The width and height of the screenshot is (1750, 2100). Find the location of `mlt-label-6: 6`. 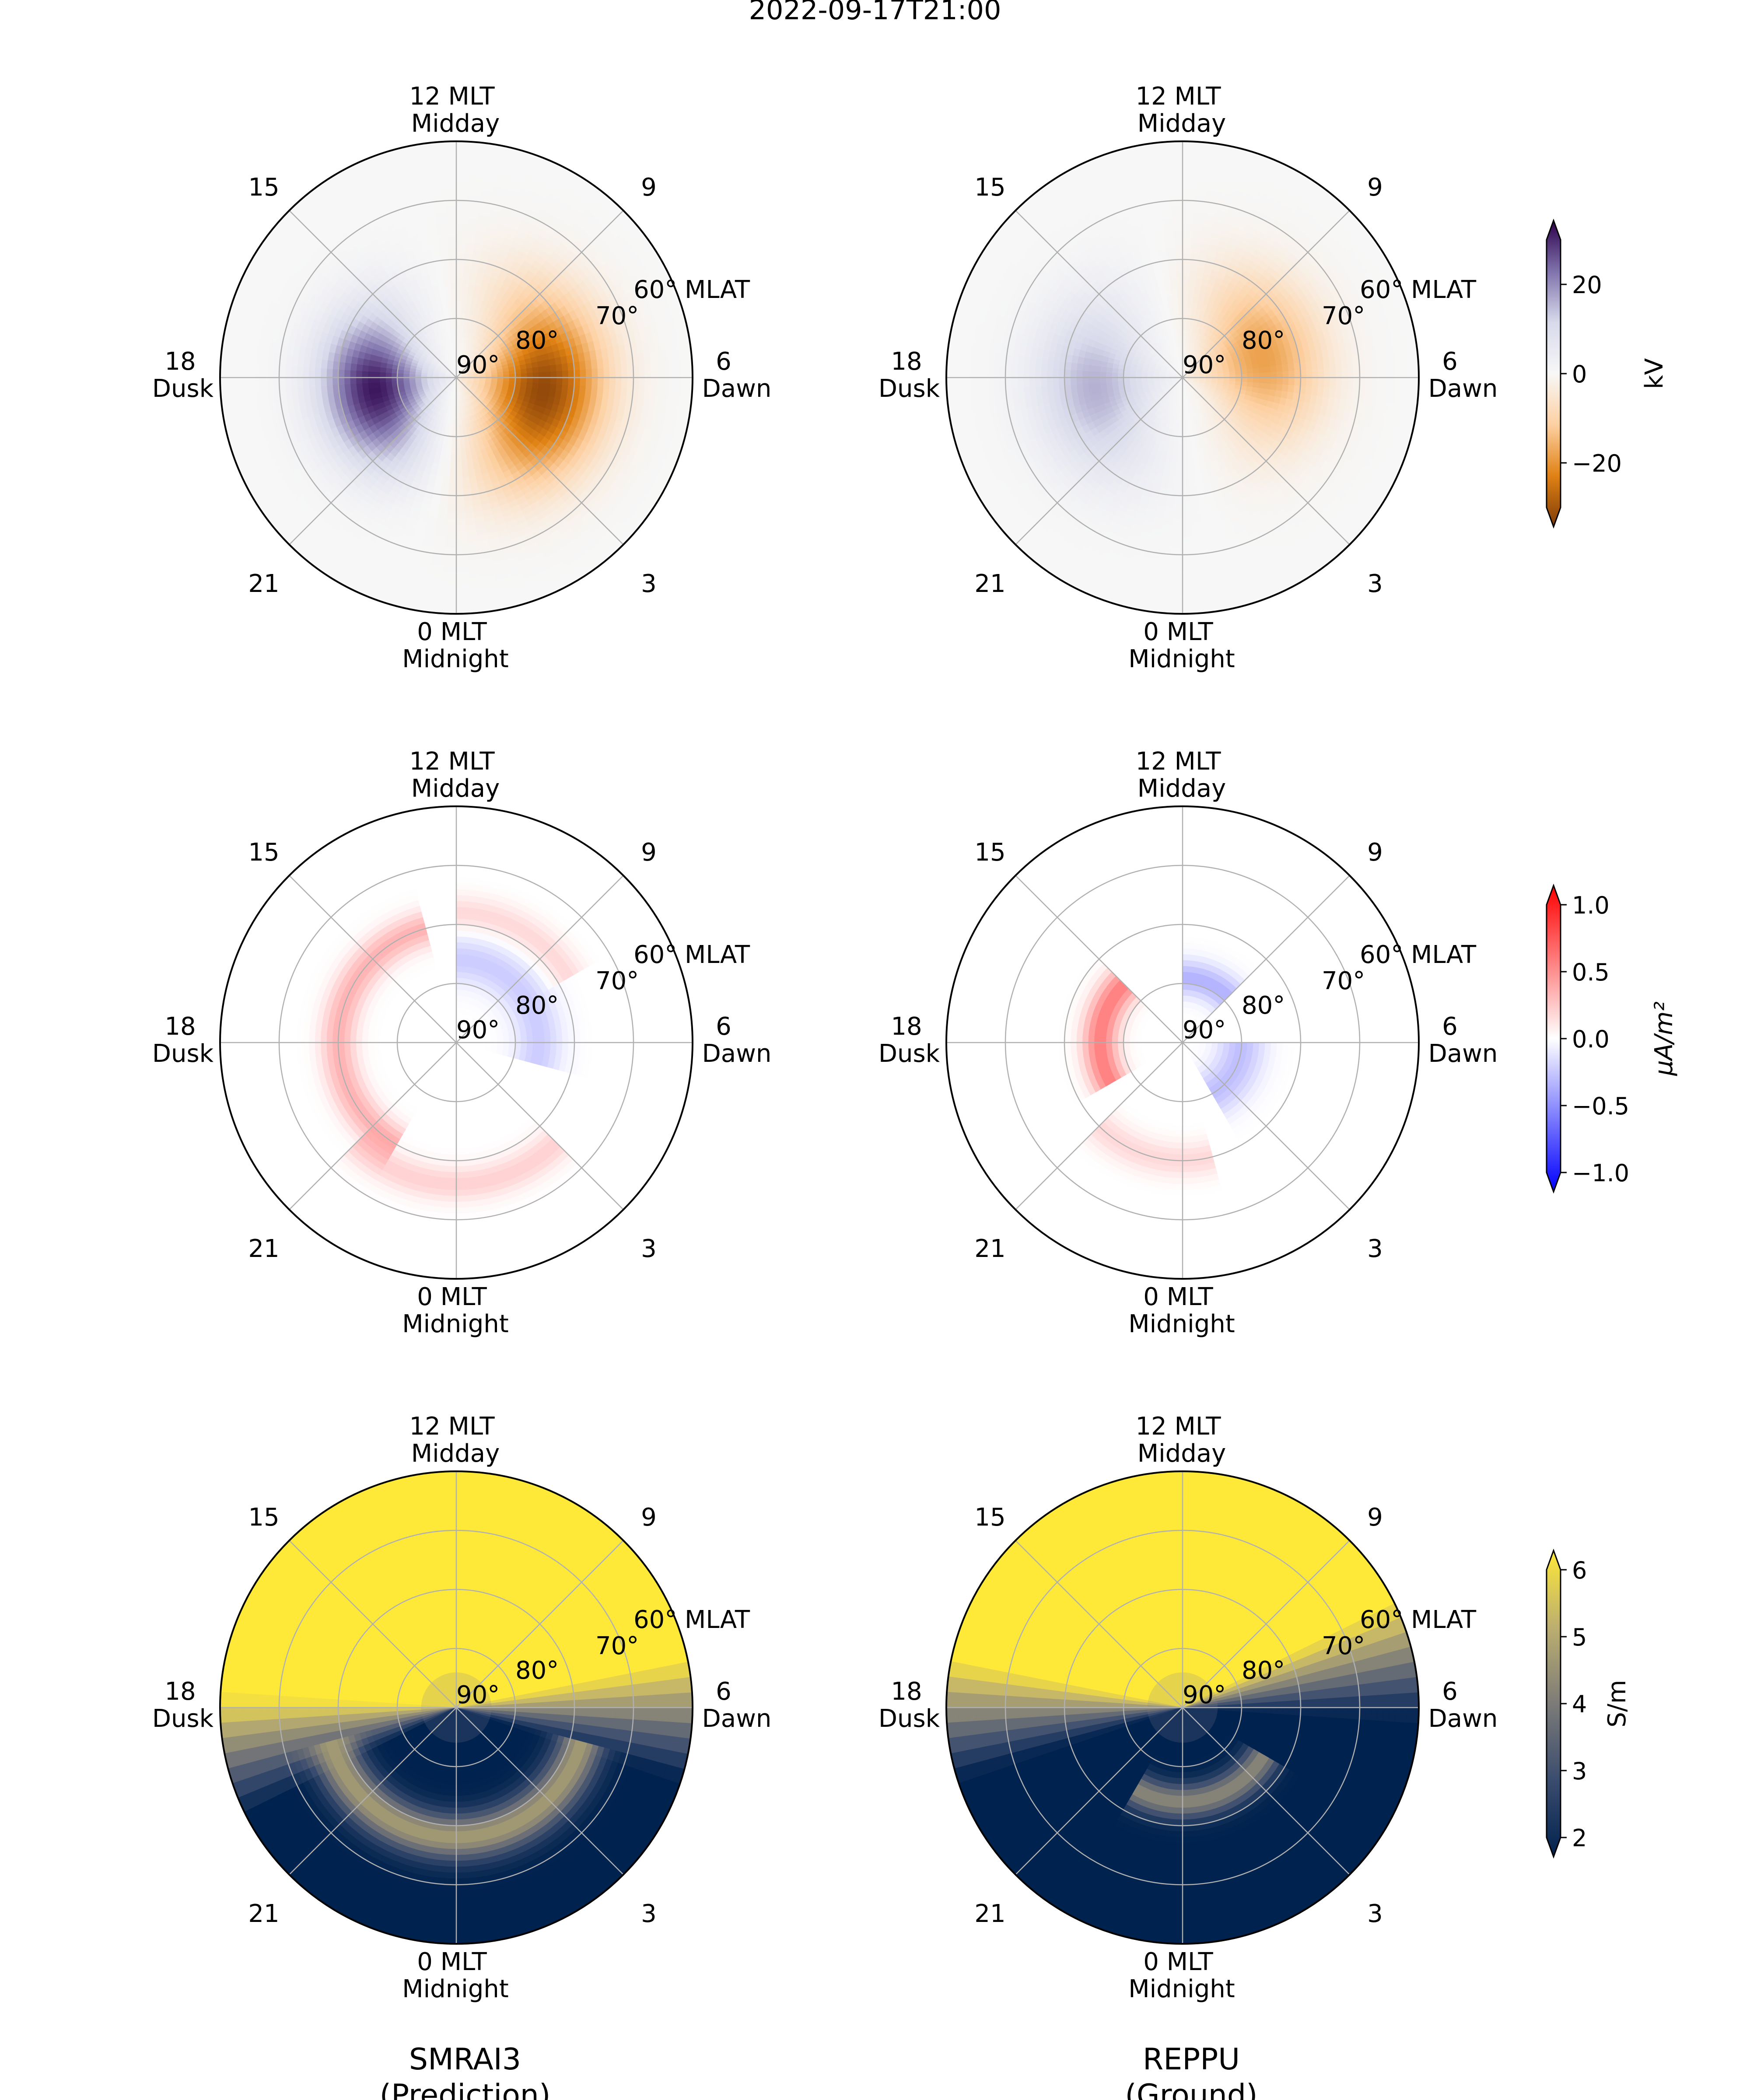

mlt-label-6: 6 is located at coordinates (724, 361).